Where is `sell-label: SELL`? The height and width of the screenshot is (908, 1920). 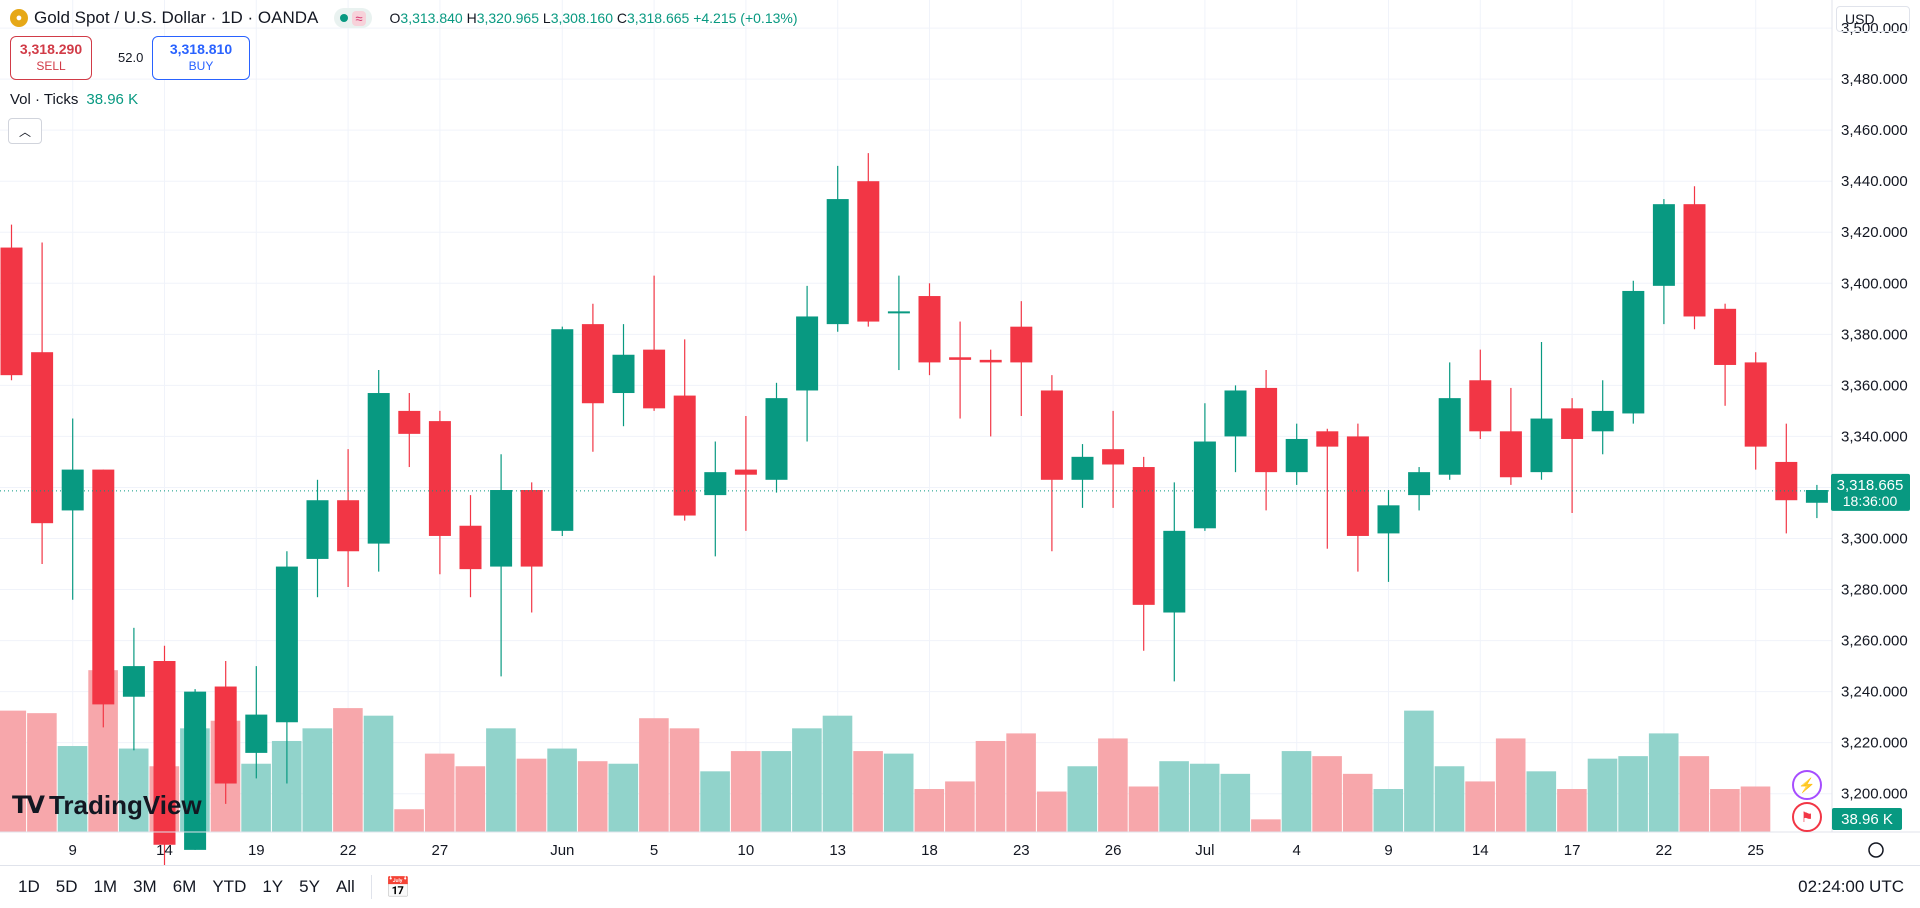
sell-label: SELL is located at coordinates (51, 66).